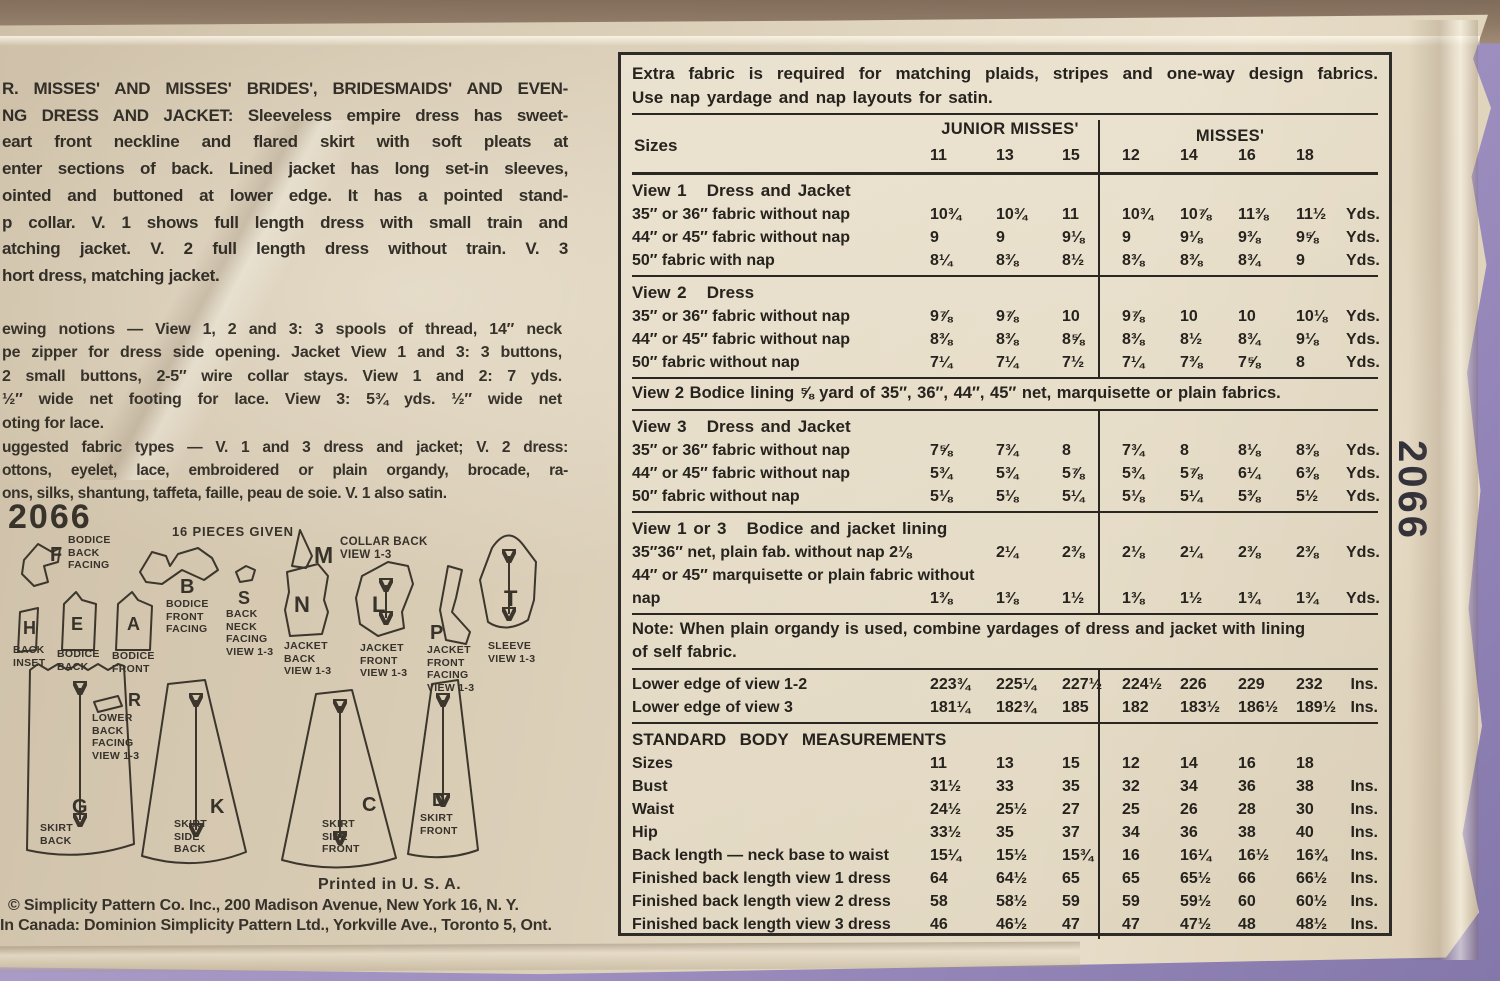 The height and width of the screenshot is (981, 1500). I want to click on cell: 64, so click(939, 878).